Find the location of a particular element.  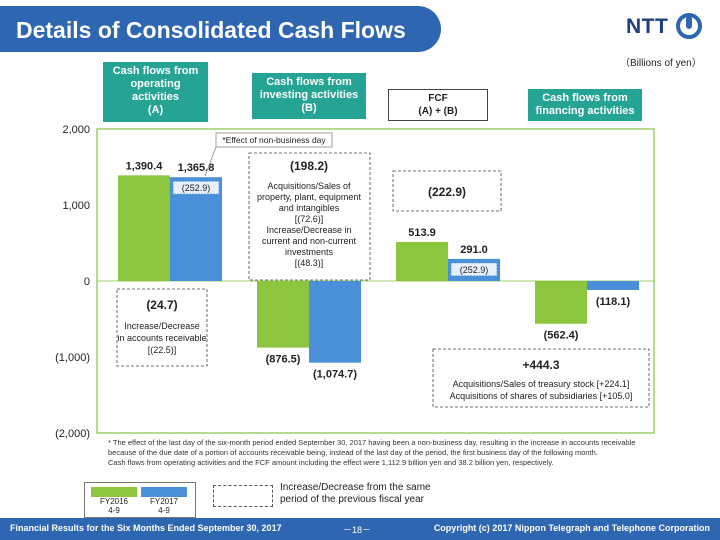

annotation-text: Increase/Decrease is located at coordinates (162, 326).